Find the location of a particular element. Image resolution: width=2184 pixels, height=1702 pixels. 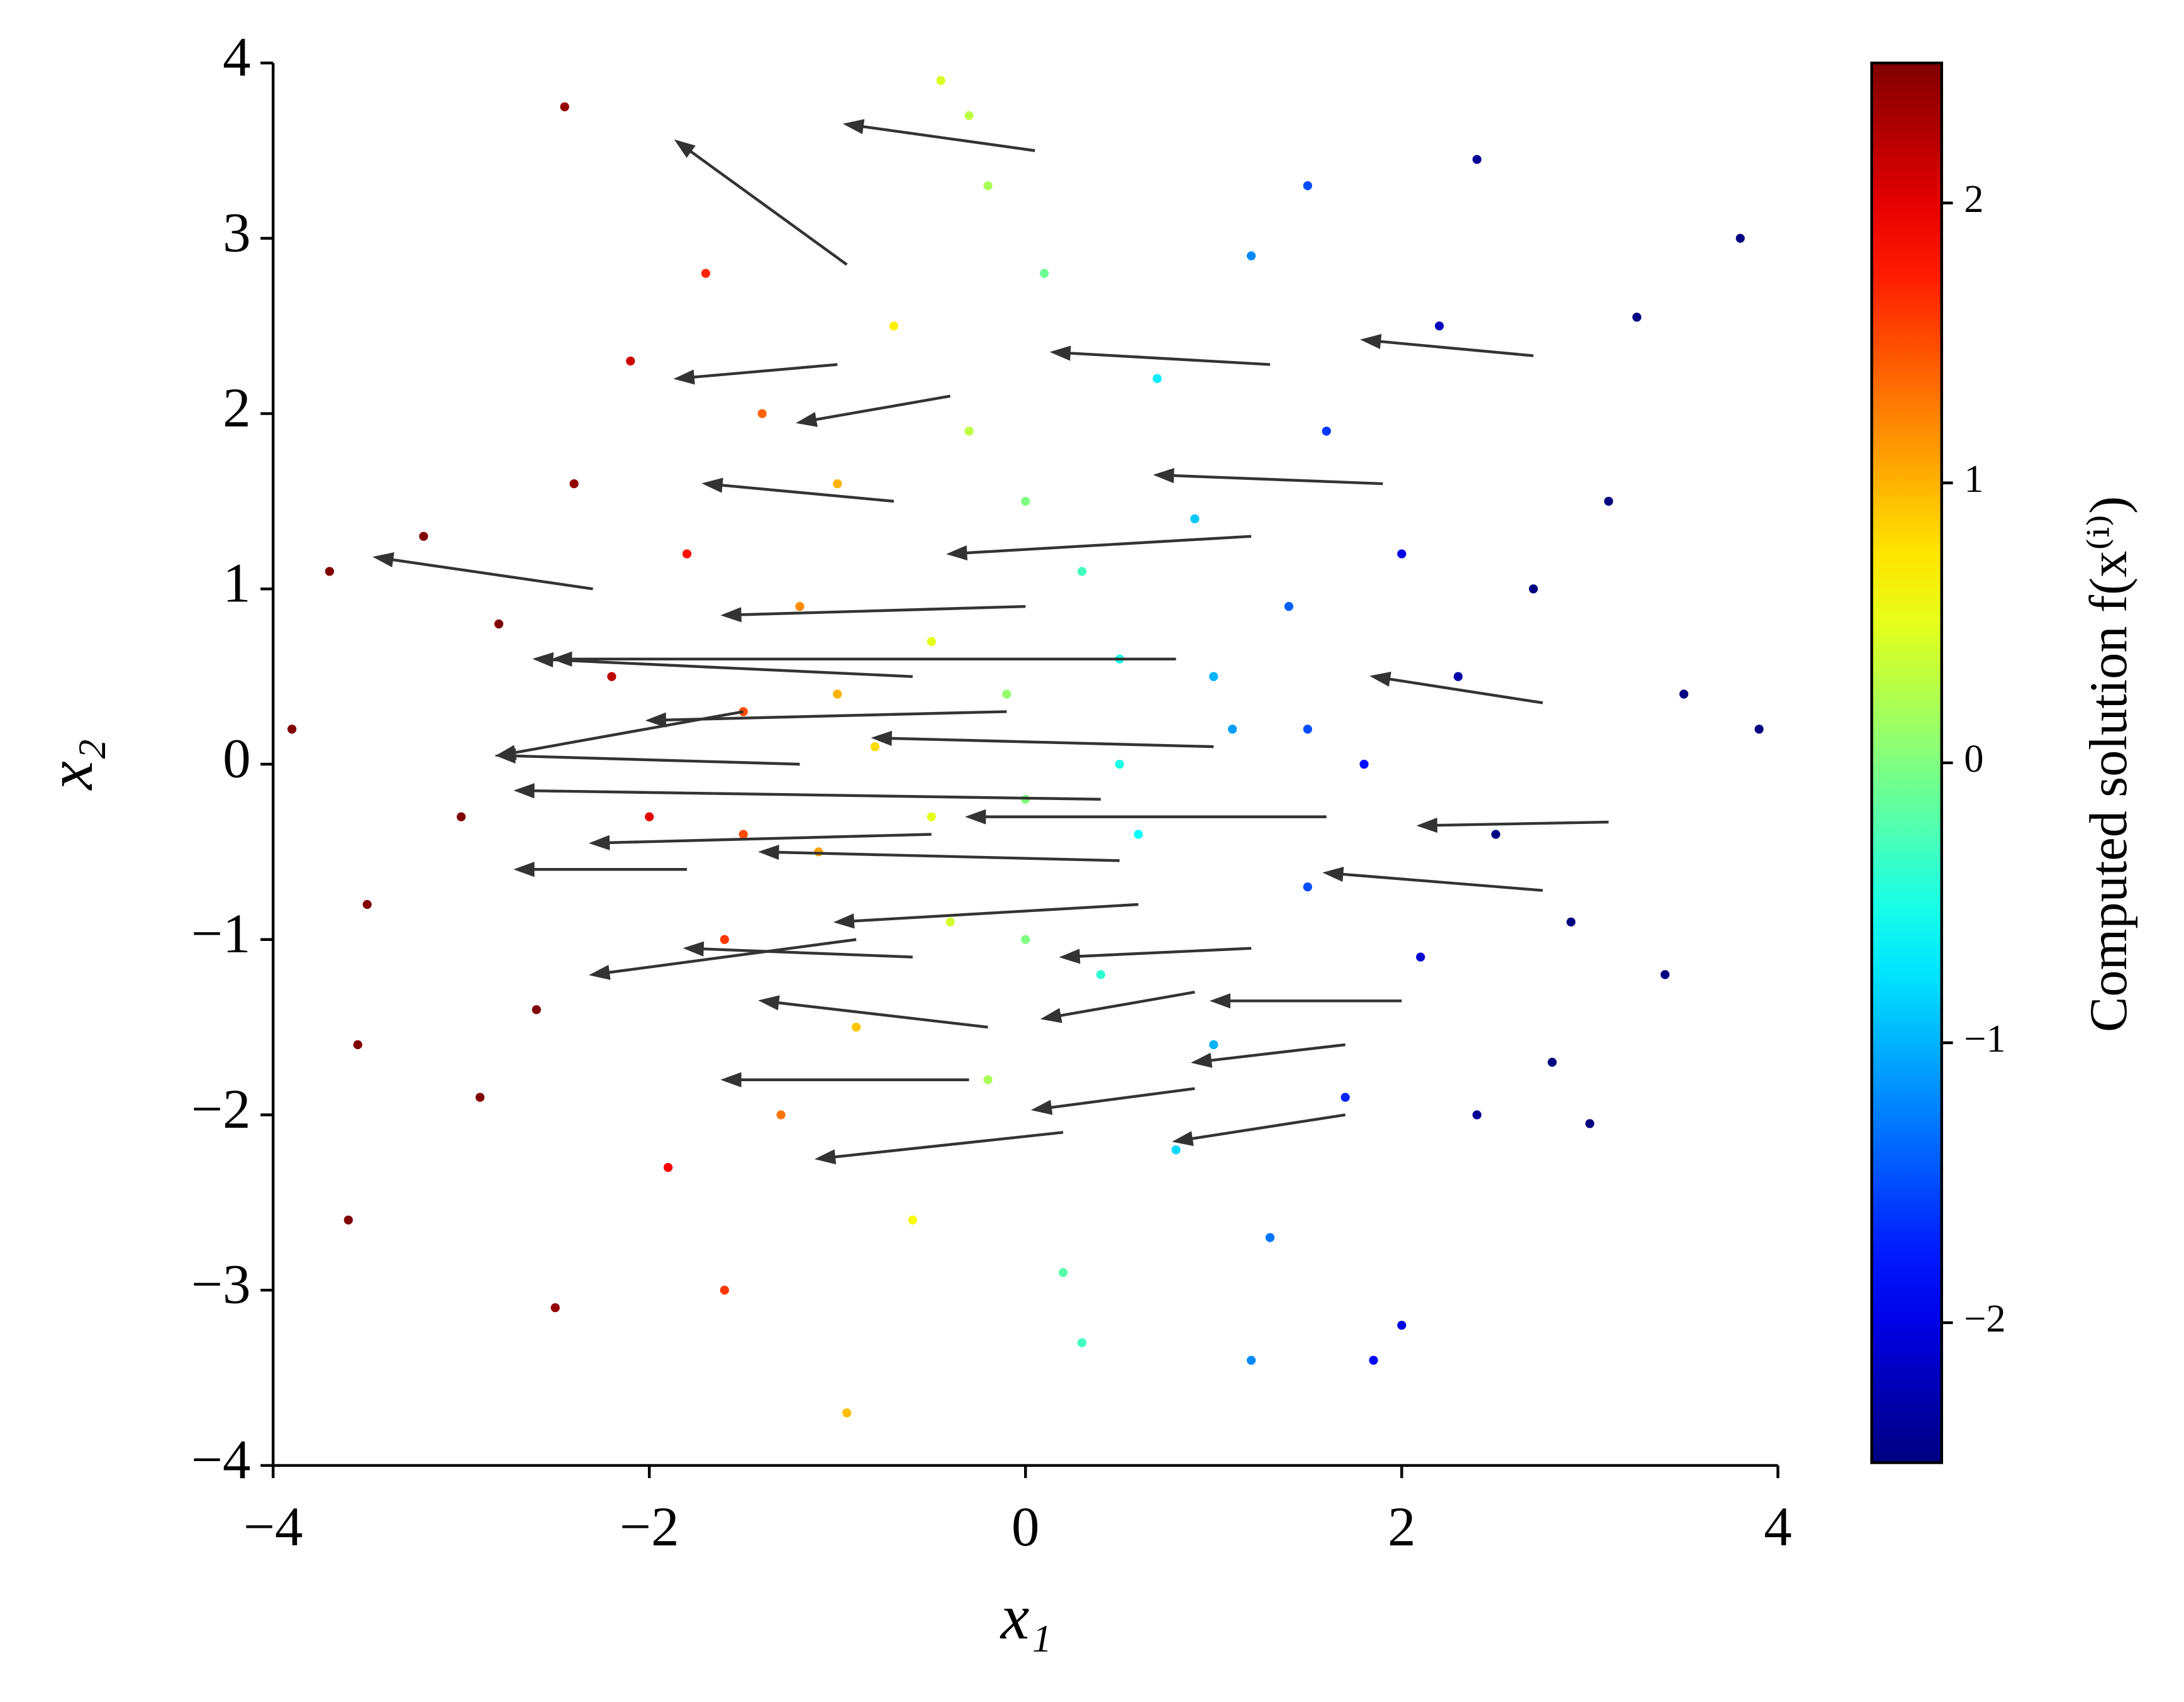

x-tick-label: −2 is located at coordinates (649, 1527).